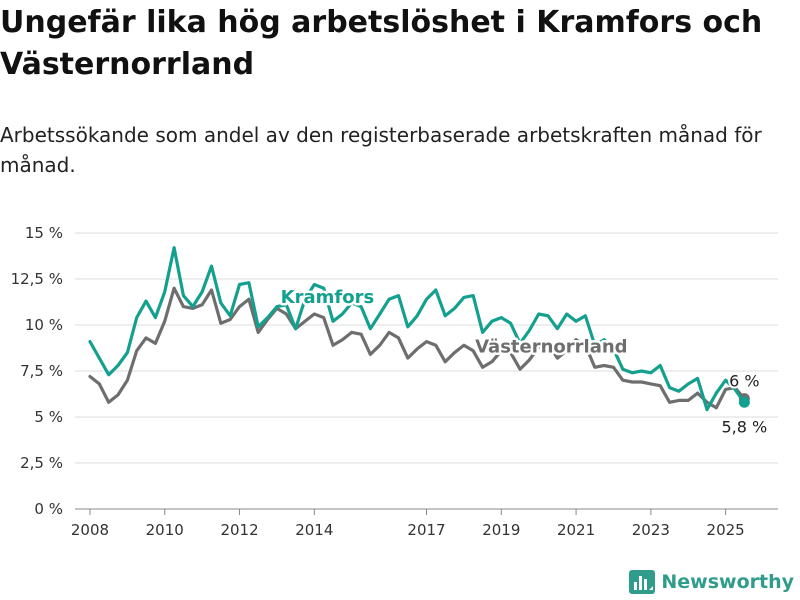  What do you see at coordinates (37, 279) in the screenshot?
I see `y-tick-label: 12,5 %` at bounding box center [37, 279].